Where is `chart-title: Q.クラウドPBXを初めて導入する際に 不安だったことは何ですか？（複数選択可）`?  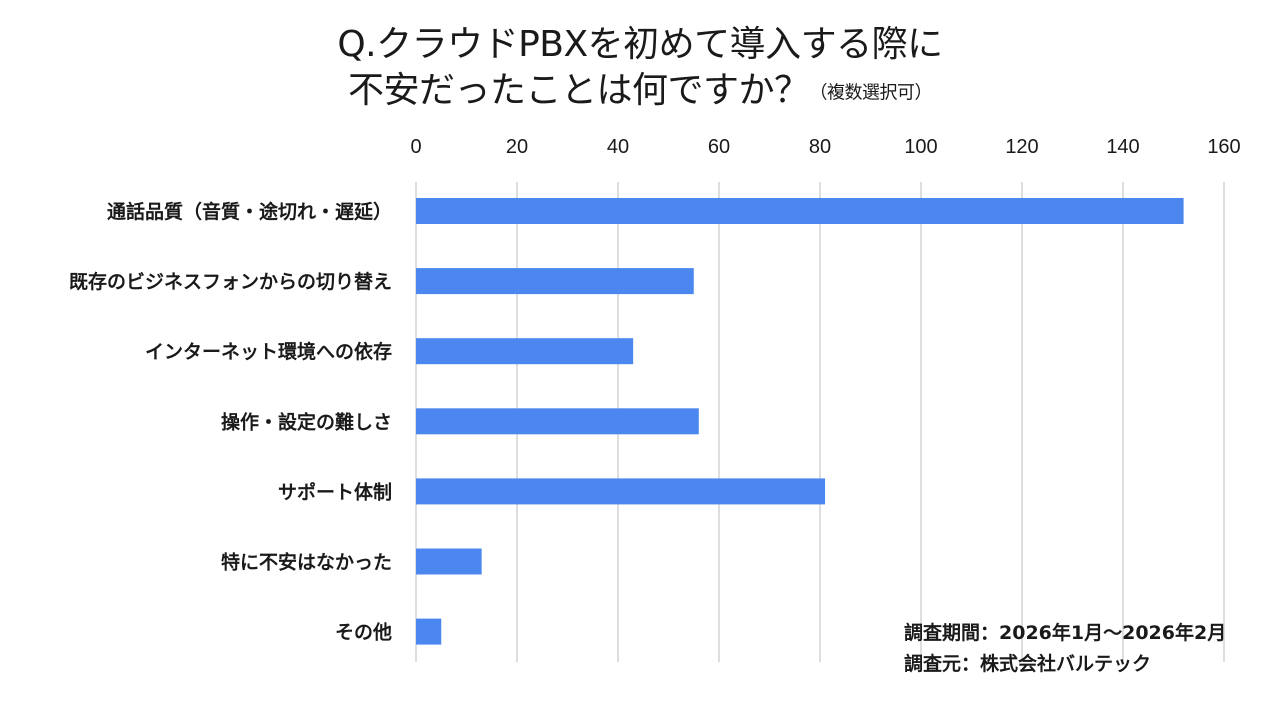 chart-title: Q.クラウドPBXを初めて導入する際に 不安だったことは何ですか？（複数選択可） is located at coordinates (640, 69).